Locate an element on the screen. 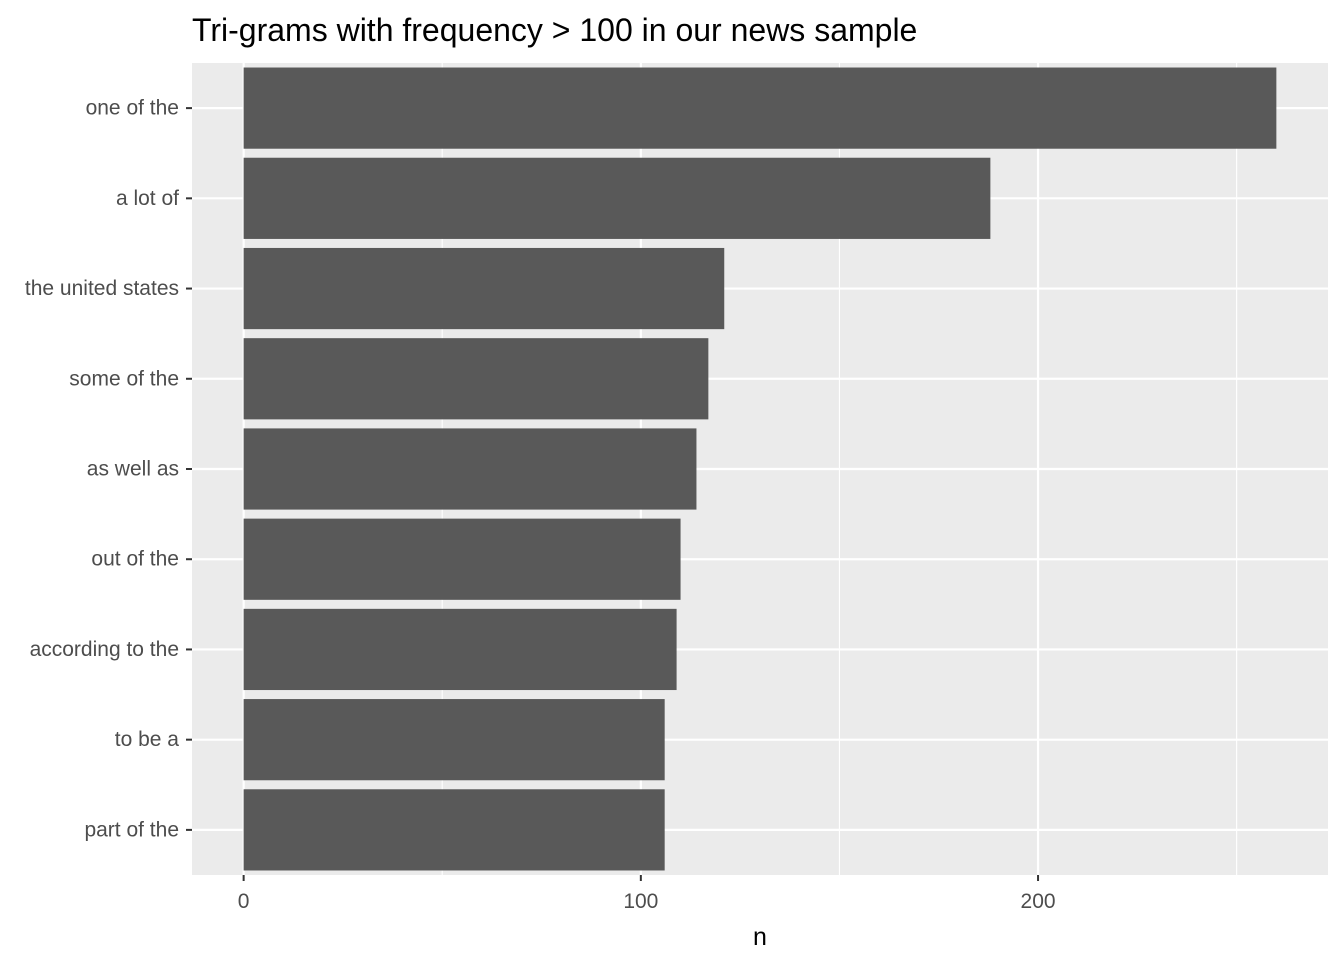  x-tick-label: 200 is located at coordinates (1038, 901).